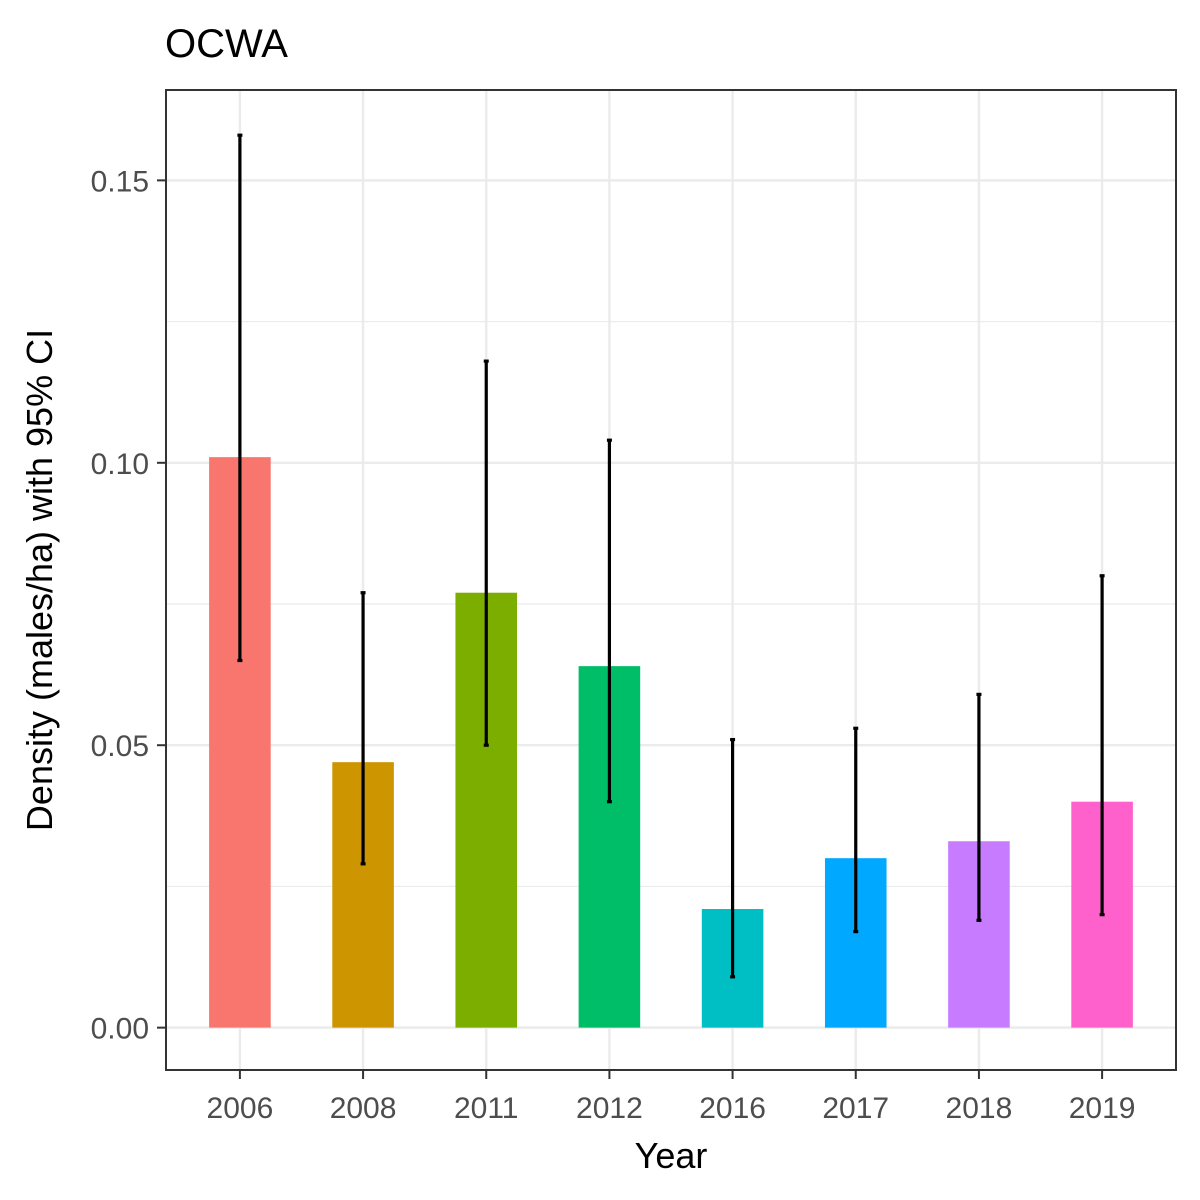  I want to click on chart-title: OCWA, so click(226, 44).